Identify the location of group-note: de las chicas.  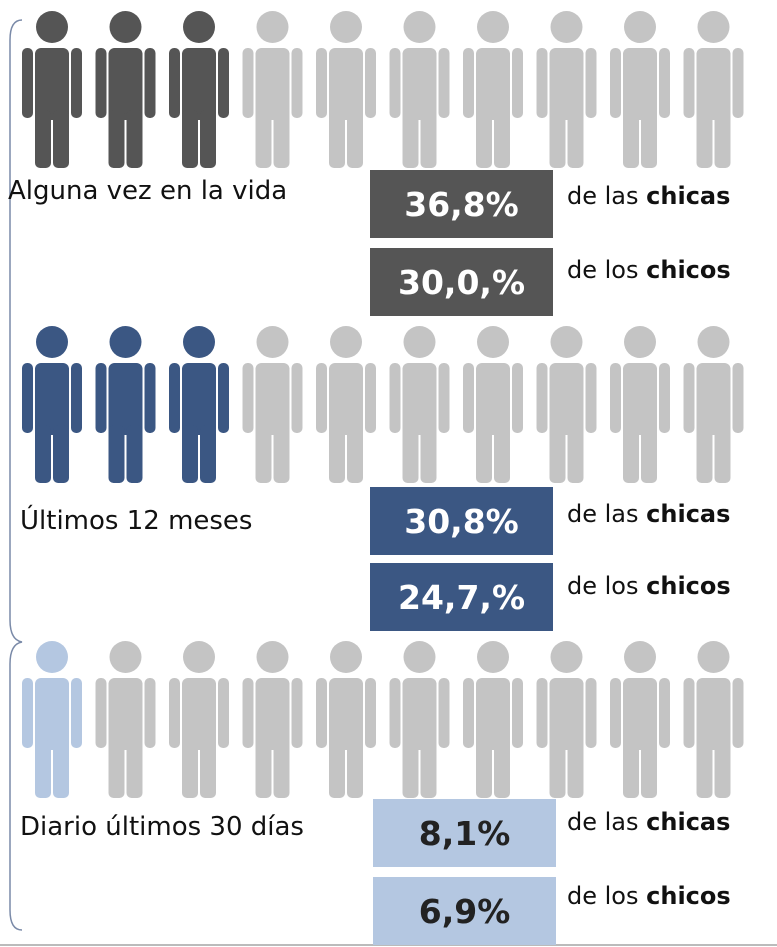
(648, 822).